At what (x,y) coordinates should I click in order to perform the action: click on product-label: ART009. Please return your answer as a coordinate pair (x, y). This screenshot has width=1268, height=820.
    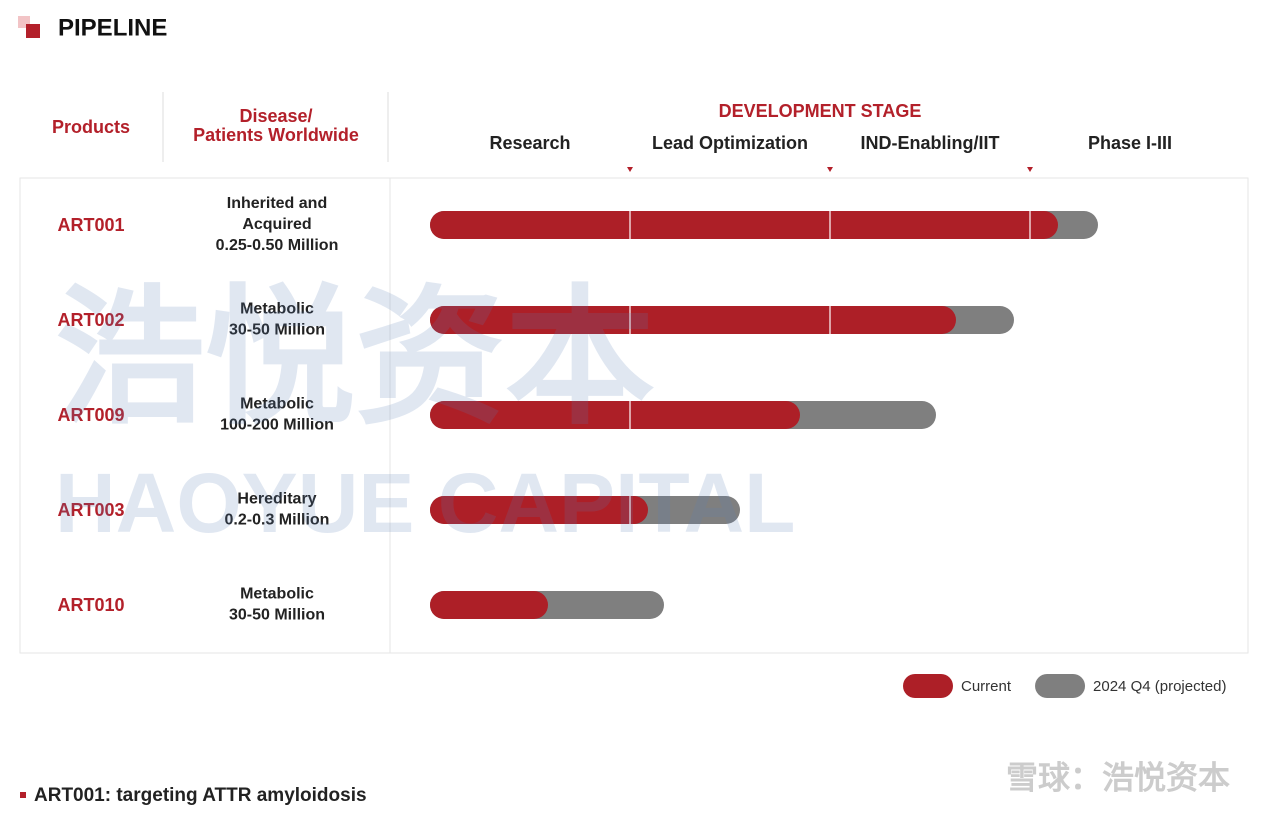
    Looking at the image, I should click on (90, 415).